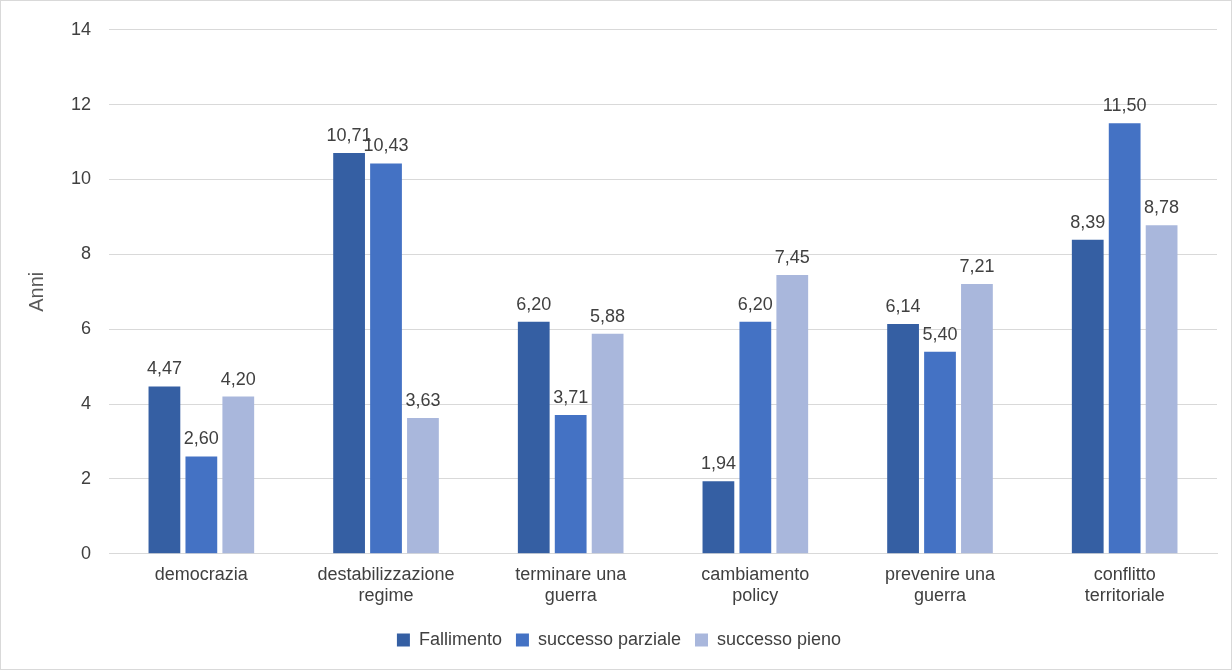 The height and width of the screenshot is (670, 1232). What do you see at coordinates (164, 368) in the screenshot?
I see `data-label: 4,47` at bounding box center [164, 368].